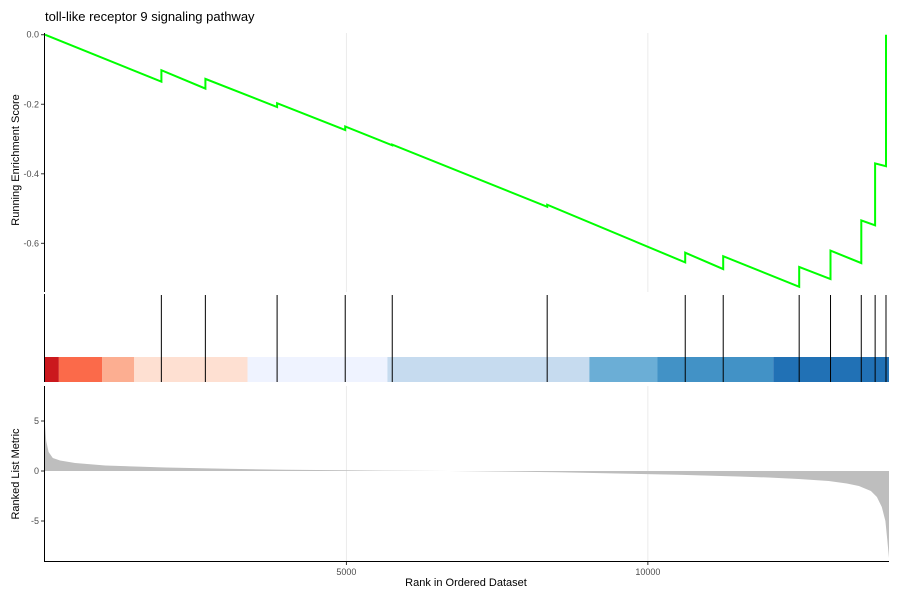 Image resolution: width=900 pixels, height=600 pixels. What do you see at coordinates (33, 139) in the screenshot?
I see `running-es-y-ticks: 0.0 -0.2 -0.4 -0.6` at bounding box center [33, 139].